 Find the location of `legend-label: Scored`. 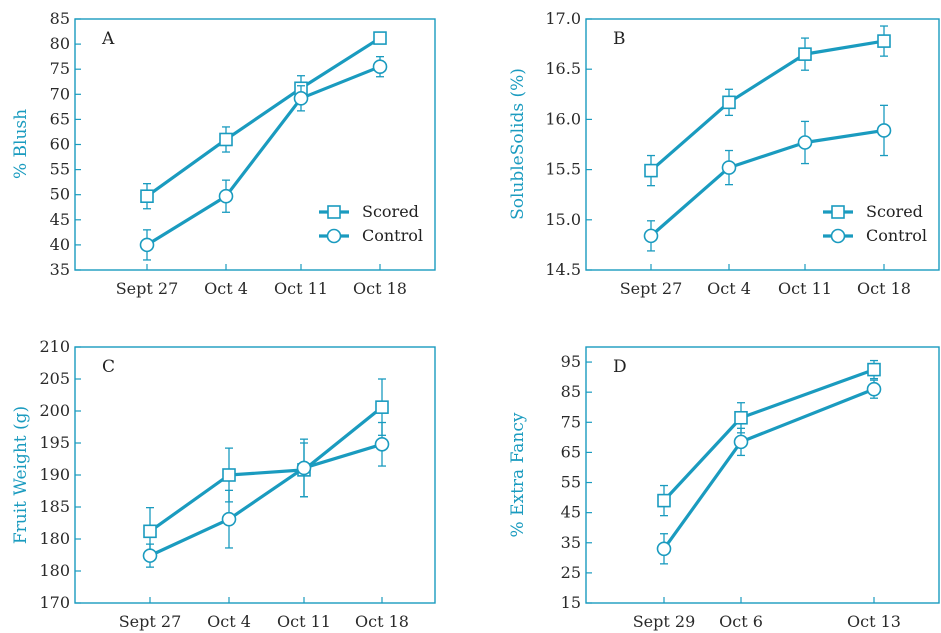

legend-label: Scored is located at coordinates (390, 211).